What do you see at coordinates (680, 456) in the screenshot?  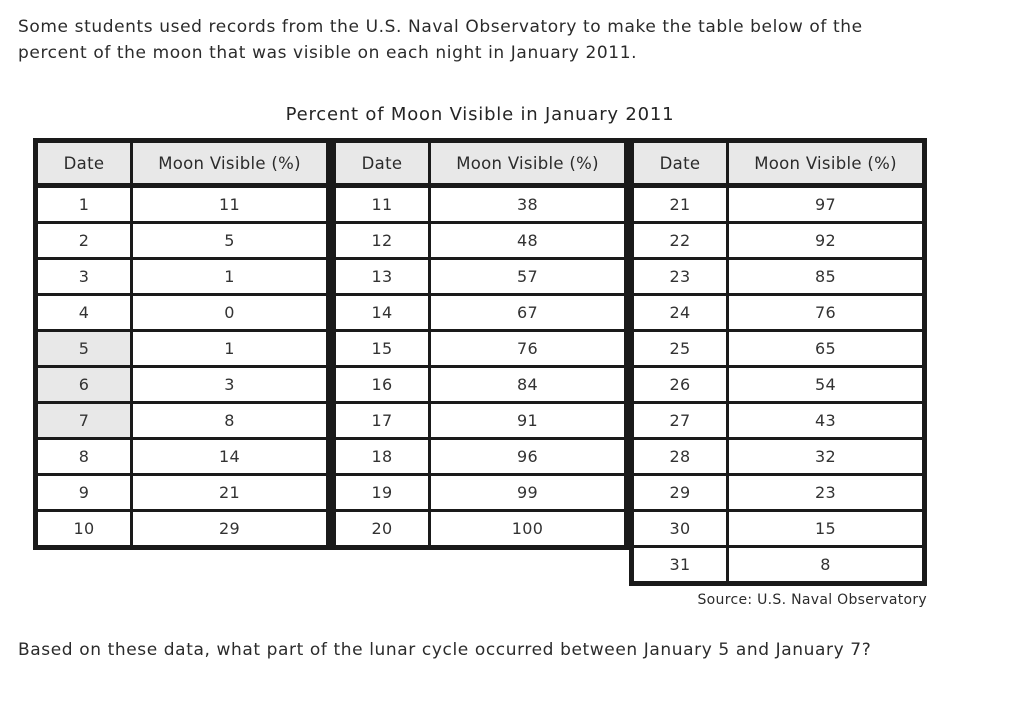 I see `date-cell: 28` at bounding box center [680, 456].